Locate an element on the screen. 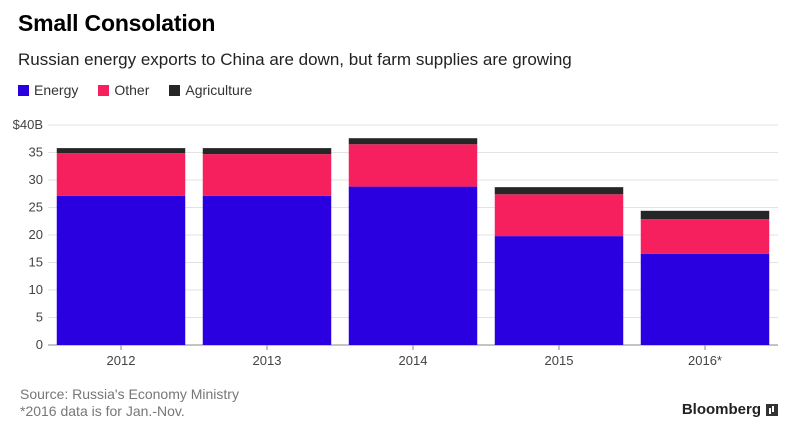 The width and height of the screenshot is (800, 439). brand-name: Bloomberg is located at coordinates (721, 409).